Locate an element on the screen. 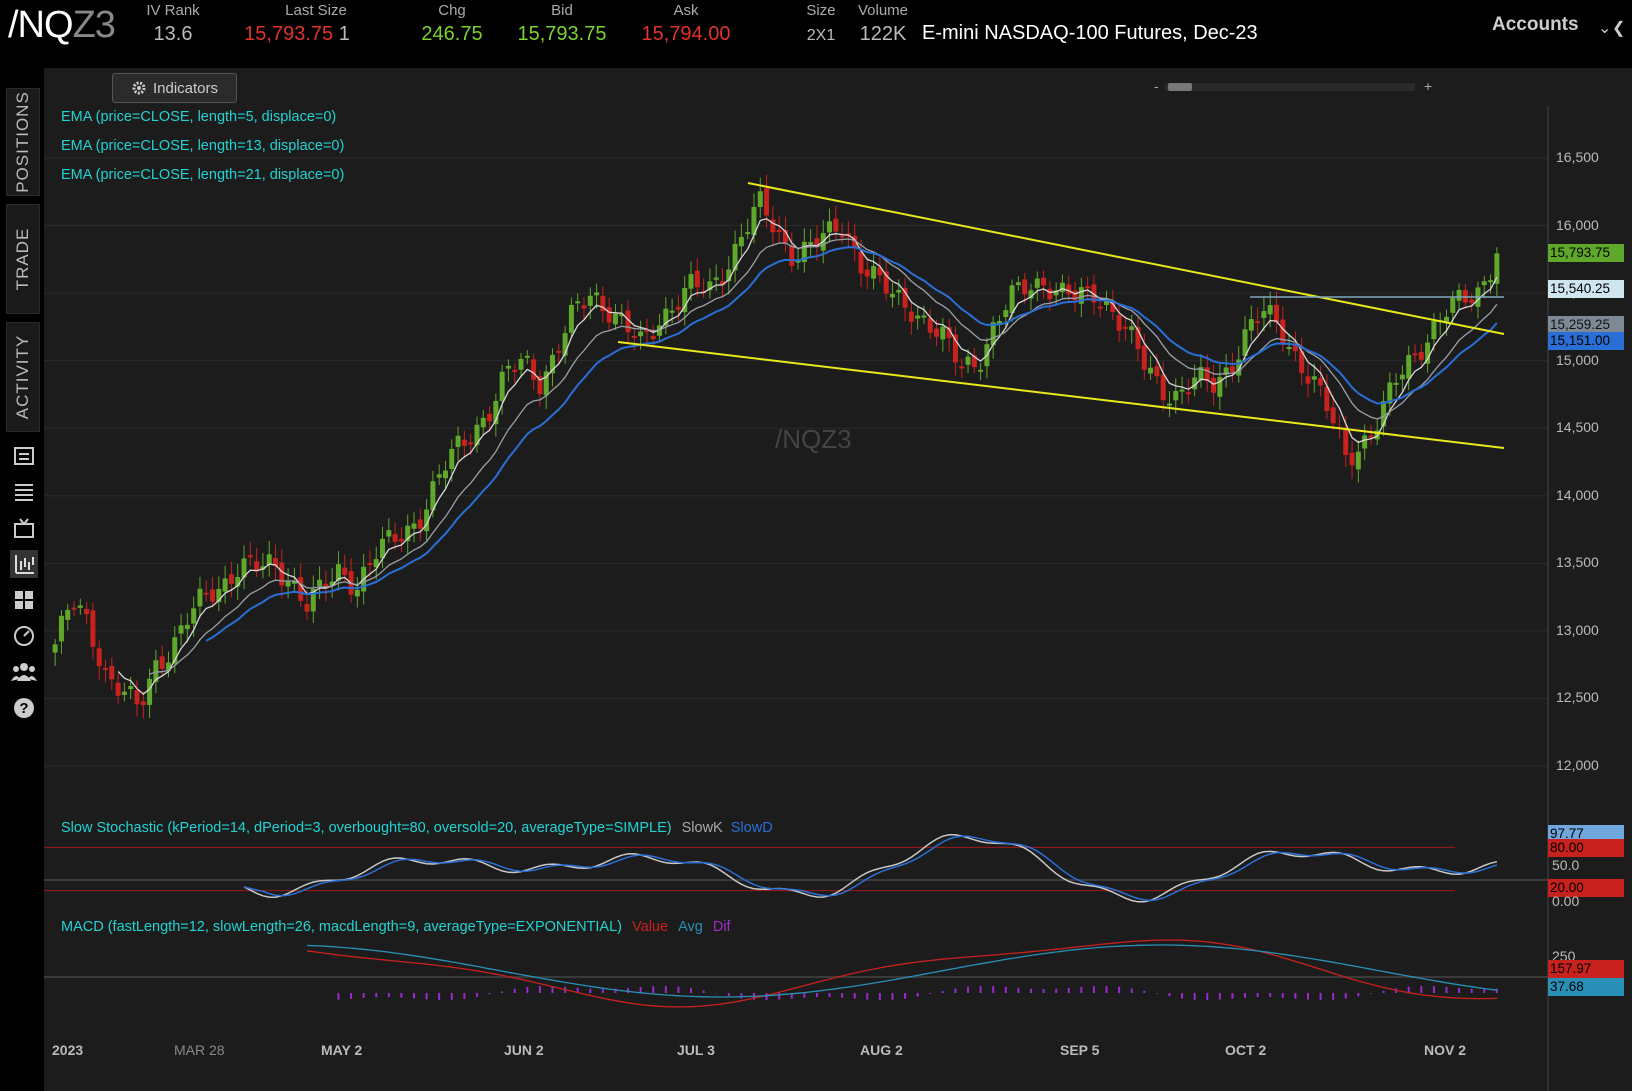 The image size is (1632, 1091). x-tick-label: MAR 28 is located at coordinates (199, 1050).